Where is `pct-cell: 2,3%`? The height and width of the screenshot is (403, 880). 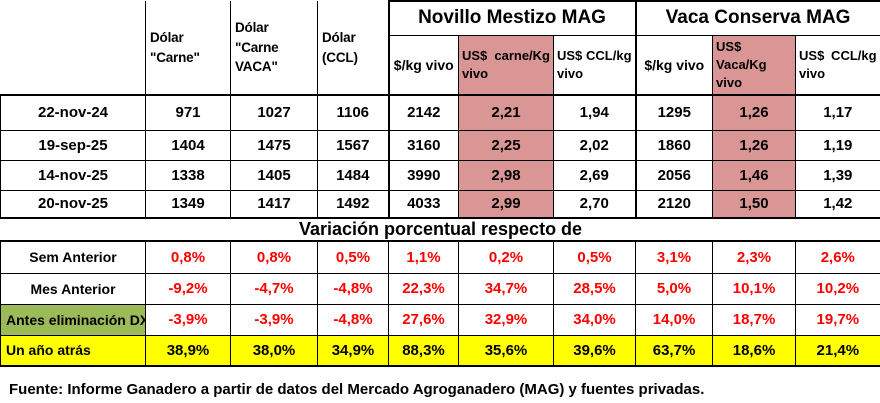
pct-cell: 2,3% is located at coordinates (754, 257).